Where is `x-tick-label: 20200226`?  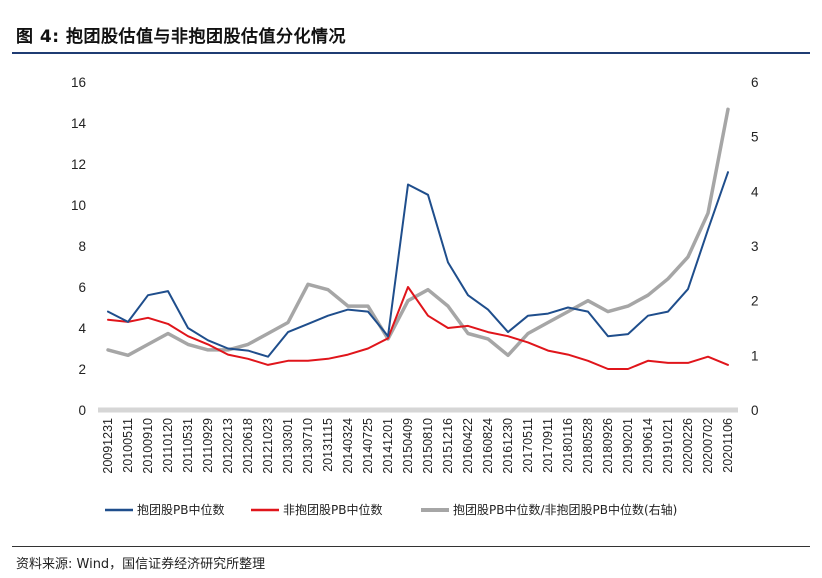 x-tick-label: 20200226 is located at coordinates (688, 446).